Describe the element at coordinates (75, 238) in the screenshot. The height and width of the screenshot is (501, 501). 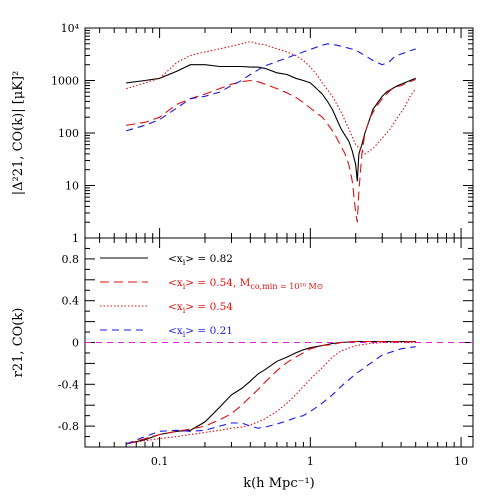
I see `top-y-tick-label: 1` at that location.